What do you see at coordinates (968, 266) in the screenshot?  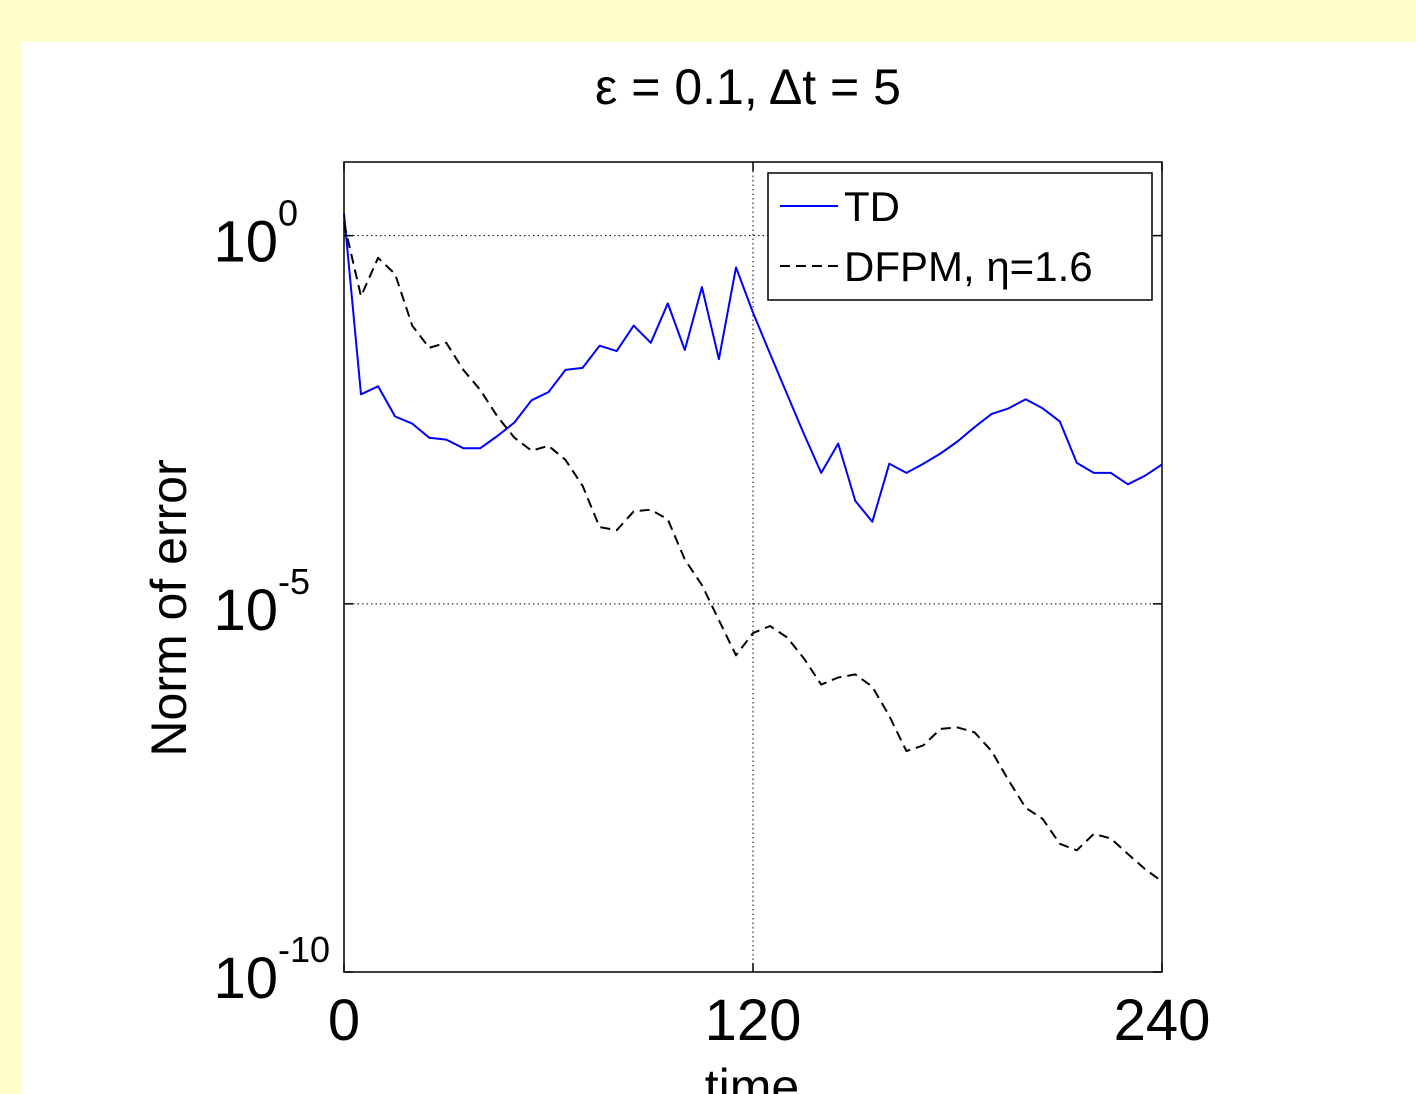 I see `legend-label-dfpm: DFPM, η=1.6` at bounding box center [968, 266].